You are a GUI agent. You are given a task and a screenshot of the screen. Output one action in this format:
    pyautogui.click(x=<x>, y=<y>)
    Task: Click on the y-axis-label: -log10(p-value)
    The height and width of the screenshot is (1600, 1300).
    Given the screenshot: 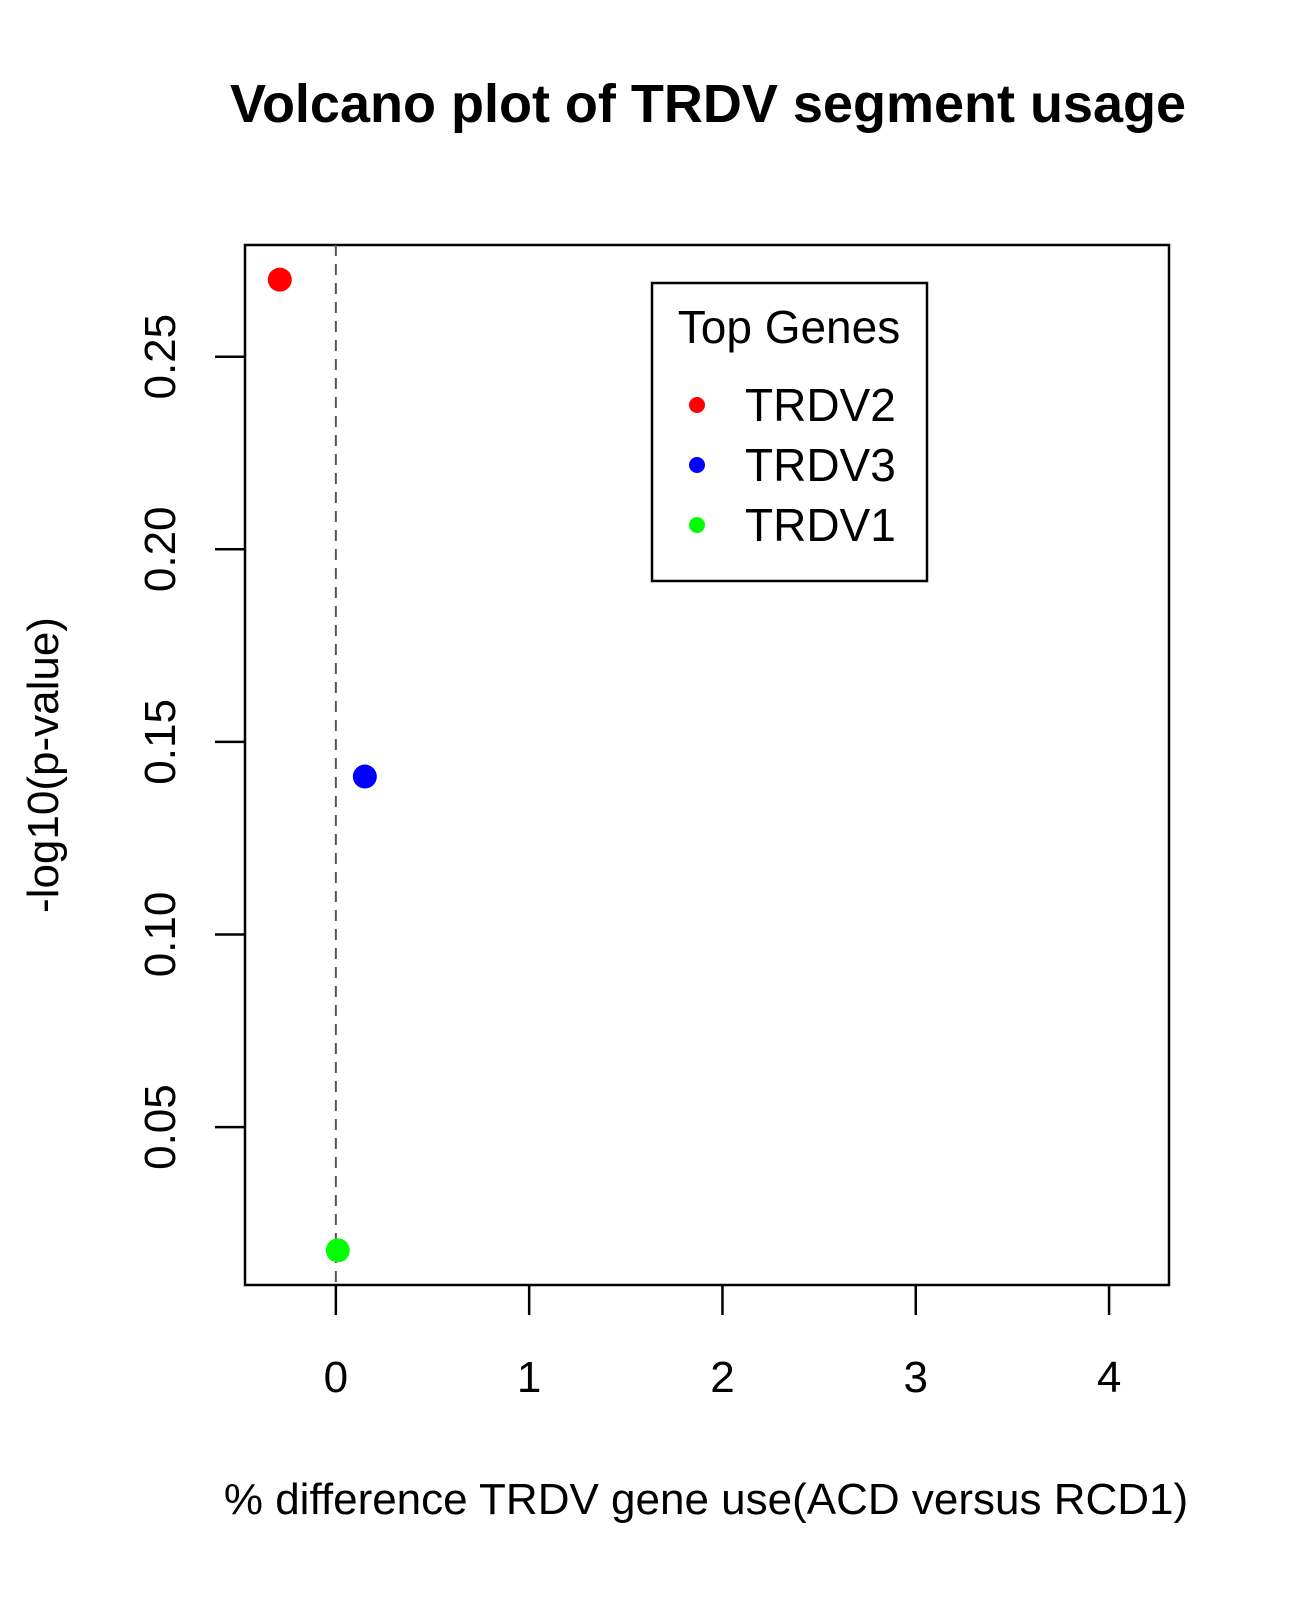 What is the action you would take?
    pyautogui.click(x=43, y=765)
    